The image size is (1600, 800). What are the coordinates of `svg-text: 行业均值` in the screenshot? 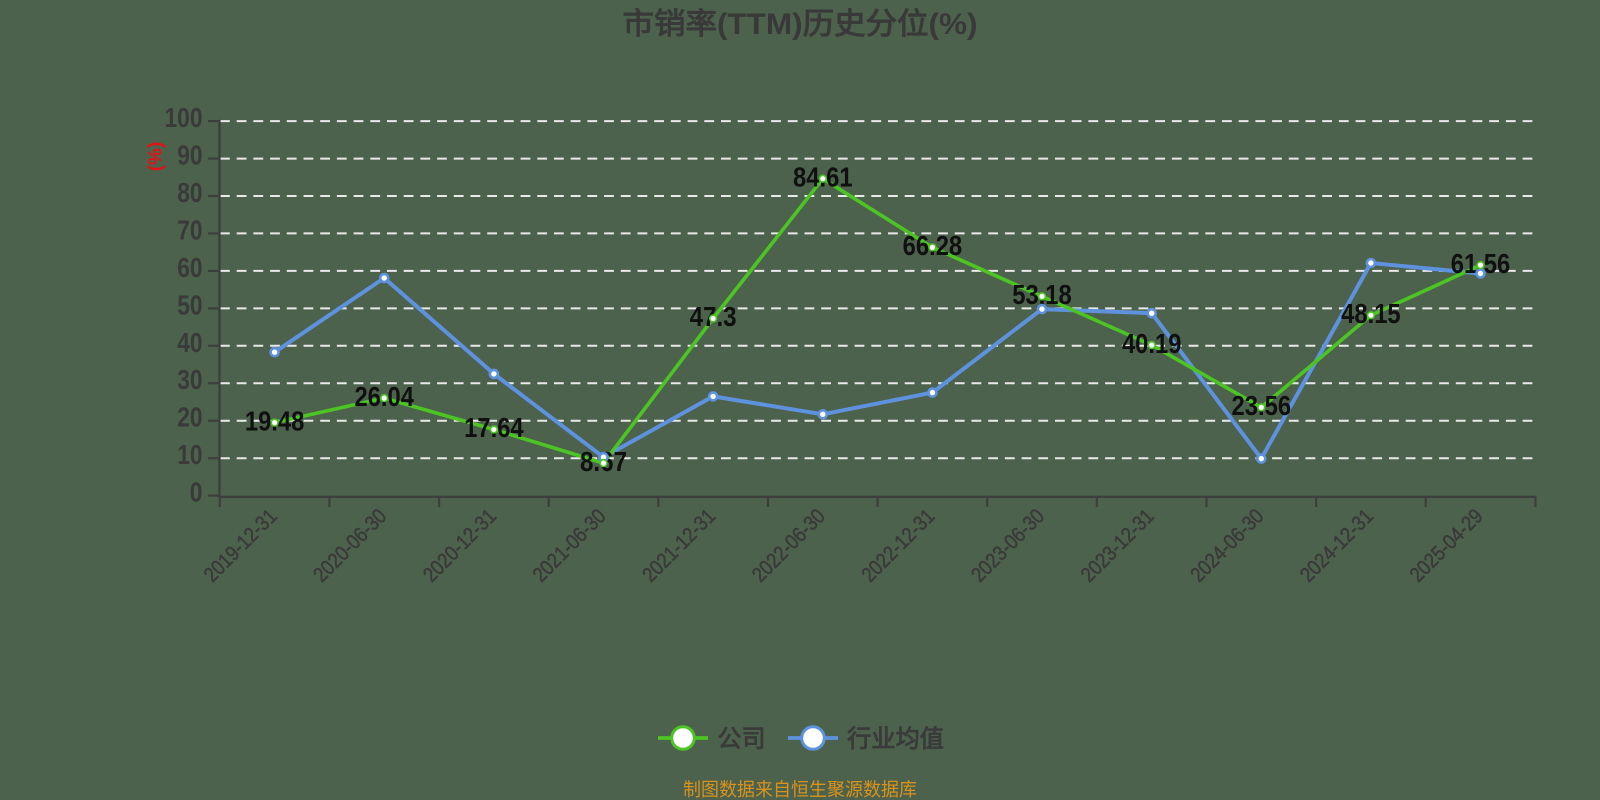 It's located at (895, 739).